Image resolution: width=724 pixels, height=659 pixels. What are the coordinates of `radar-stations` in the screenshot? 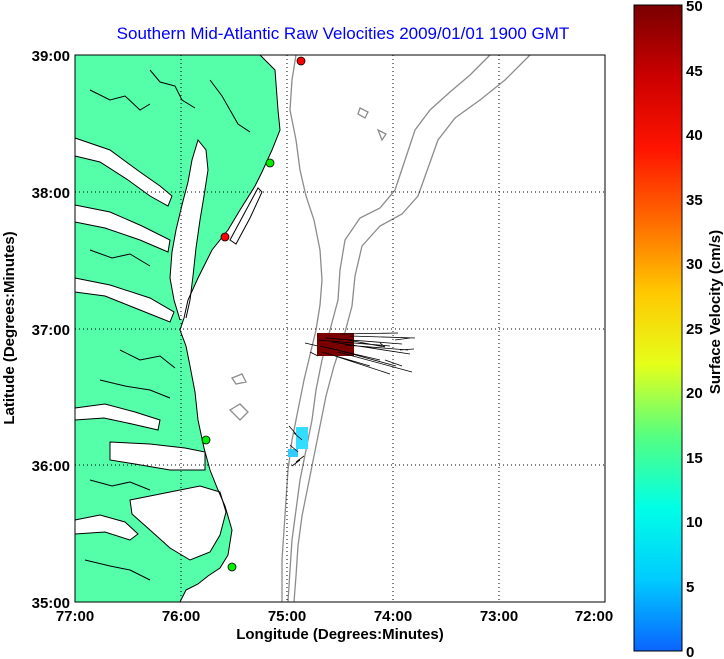 It's located at (253, 314).